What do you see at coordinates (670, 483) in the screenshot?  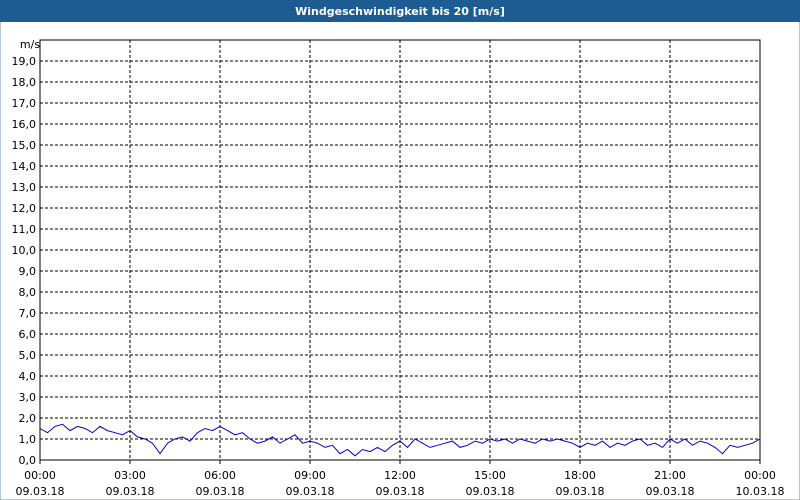 I see `x-tick-label: 21:00 09.03.18` at bounding box center [670, 483].